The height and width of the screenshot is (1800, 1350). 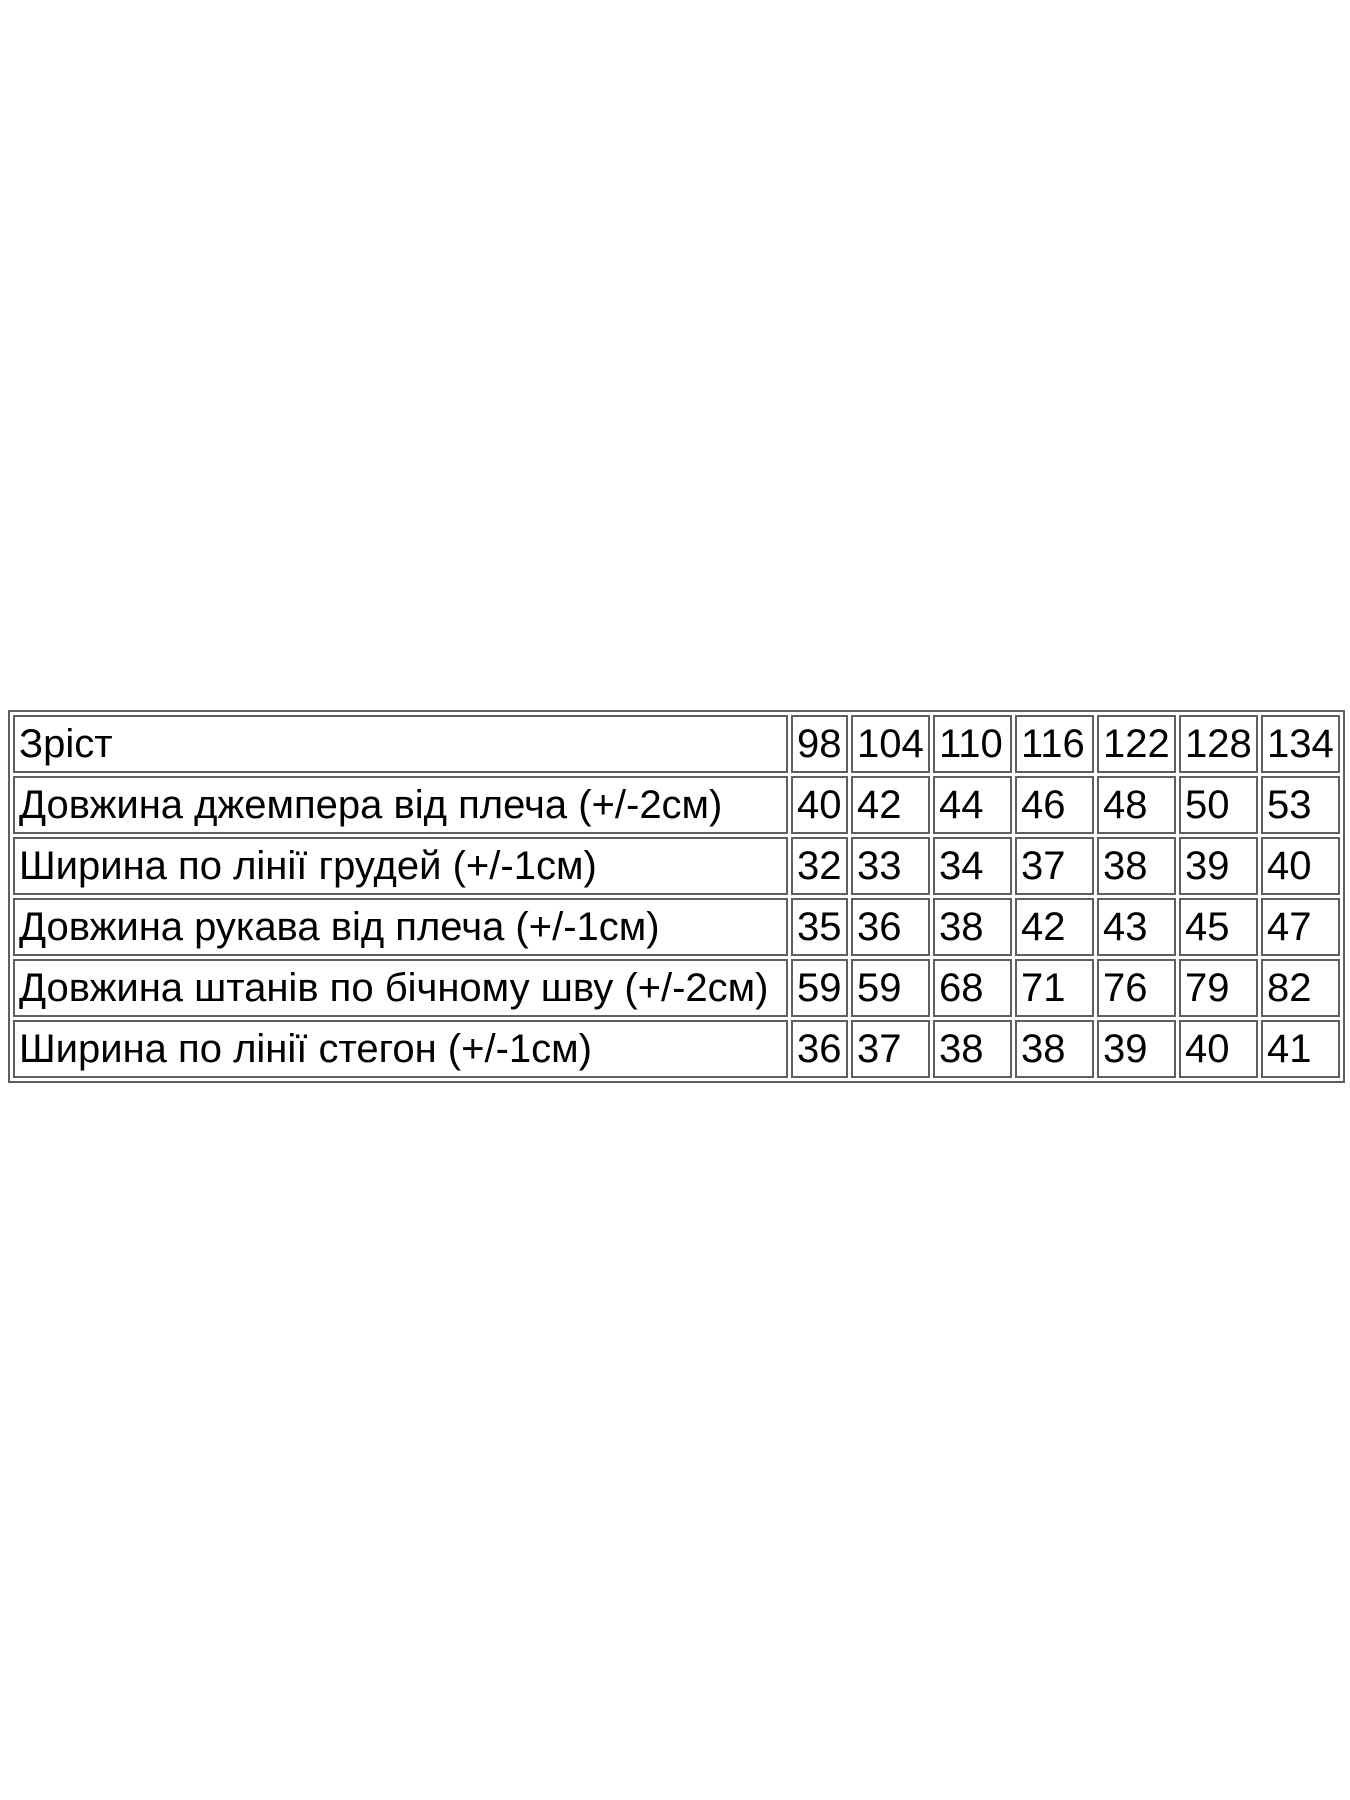 I want to click on row-label-cell: Ширина по лінії стегон (+/-1см), so click(x=400, y=1049).